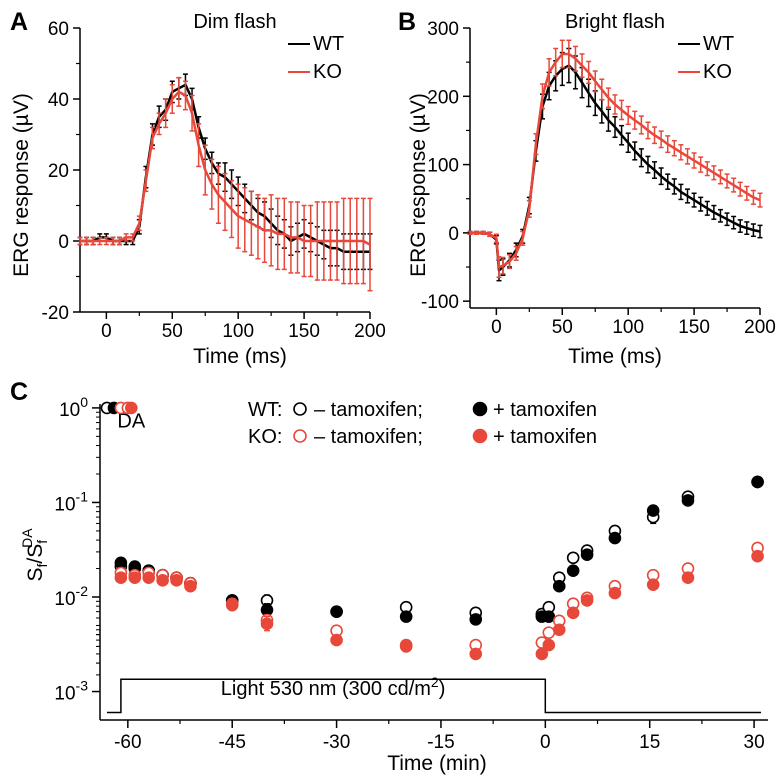 This screenshot has height=779, width=783. Describe the element at coordinates (694, 327) in the screenshot. I see `panel-b-x-tick-label: 150` at that location.